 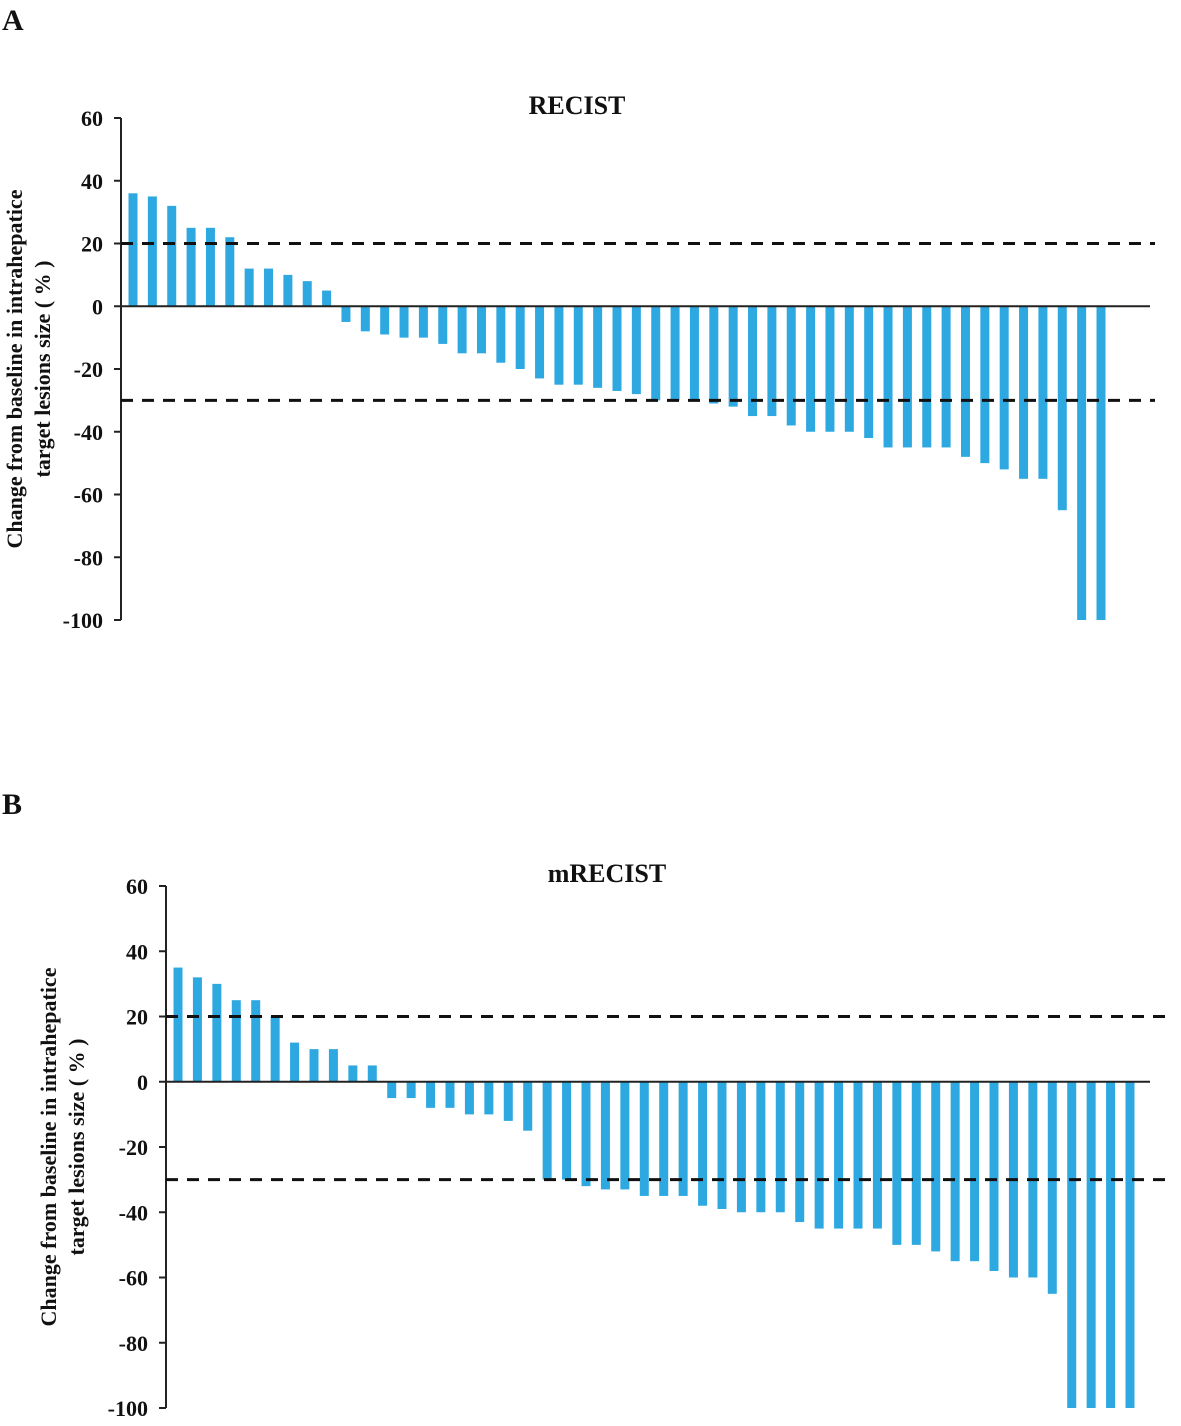 What do you see at coordinates (142, 1082) in the screenshot?
I see `y-tick-label: 0` at bounding box center [142, 1082].